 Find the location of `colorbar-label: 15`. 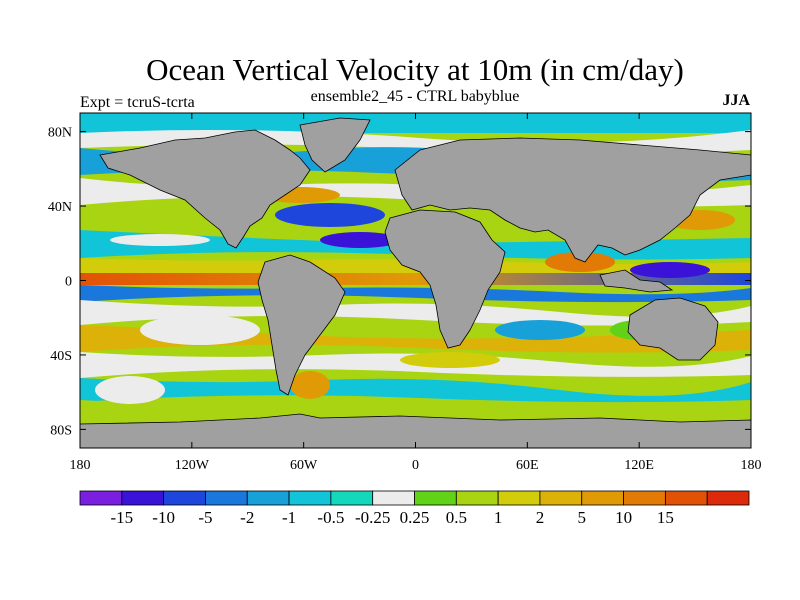

colorbar-label: 15 is located at coordinates (665, 517).